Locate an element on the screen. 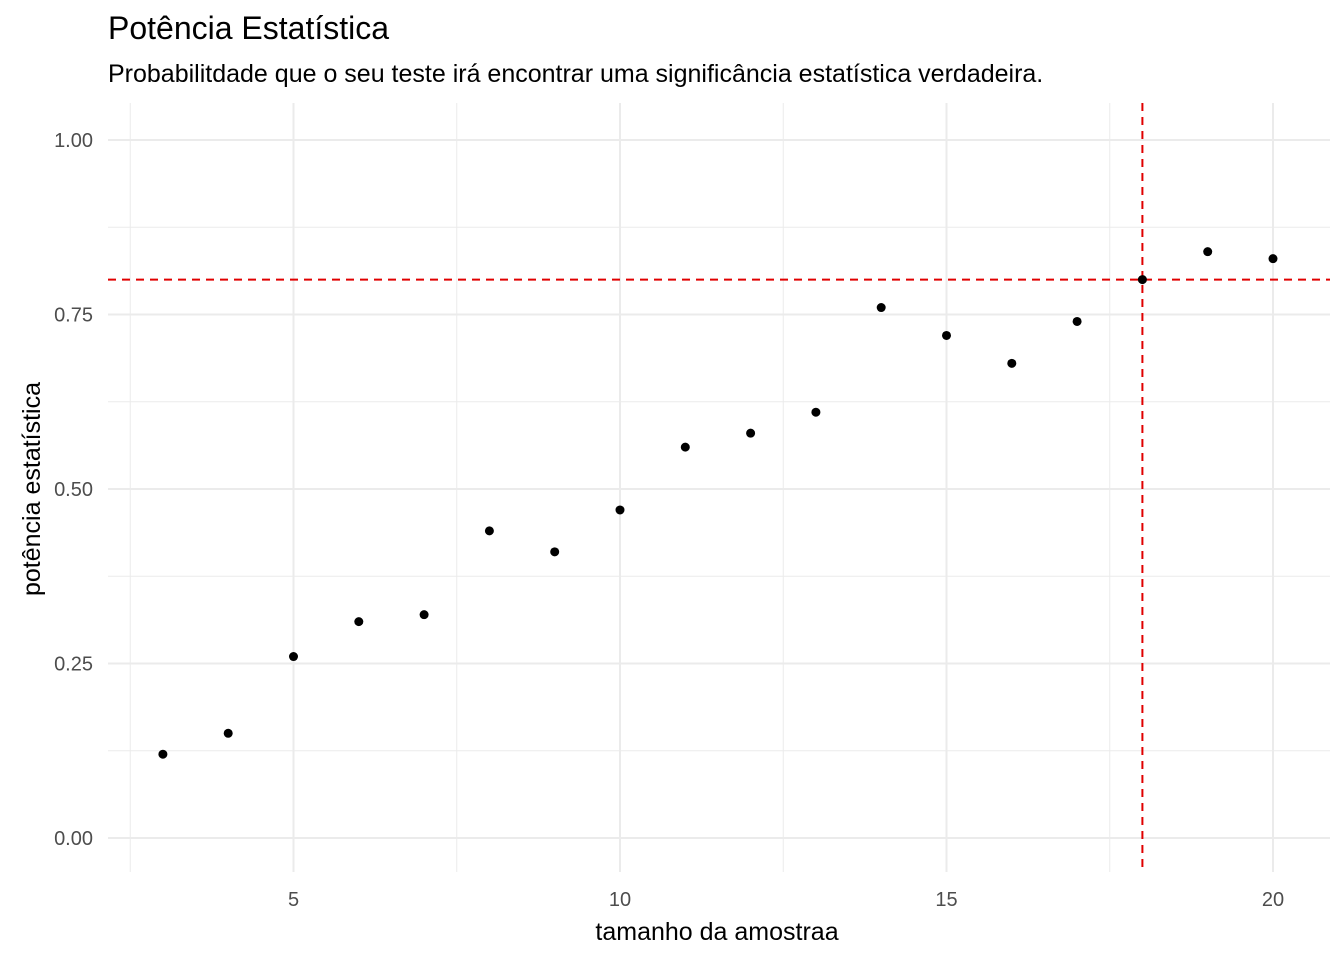  x-tick-label: 5 is located at coordinates (293, 900).